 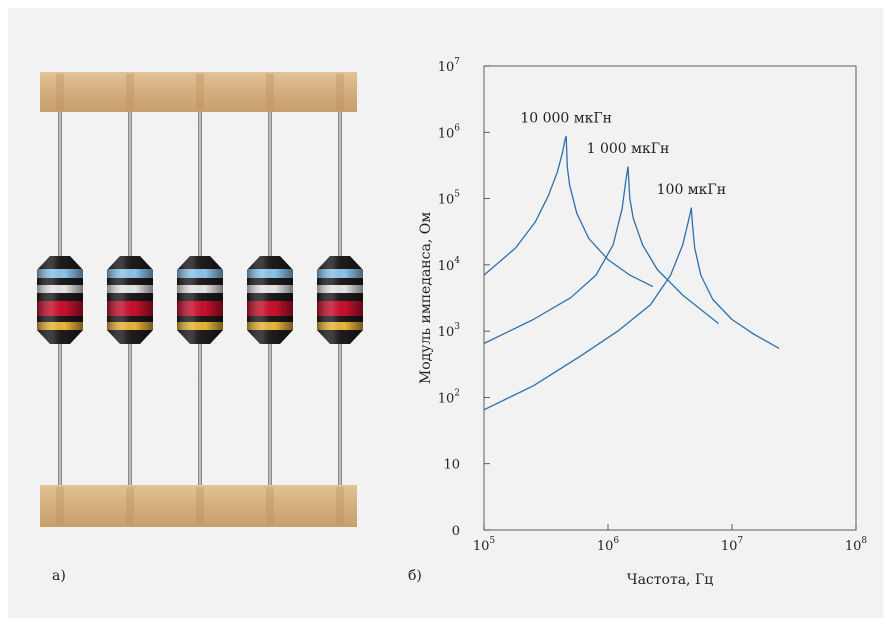 What do you see at coordinates (691, 190) in the screenshot?
I see `series-annotation: 100 мкГн` at bounding box center [691, 190].